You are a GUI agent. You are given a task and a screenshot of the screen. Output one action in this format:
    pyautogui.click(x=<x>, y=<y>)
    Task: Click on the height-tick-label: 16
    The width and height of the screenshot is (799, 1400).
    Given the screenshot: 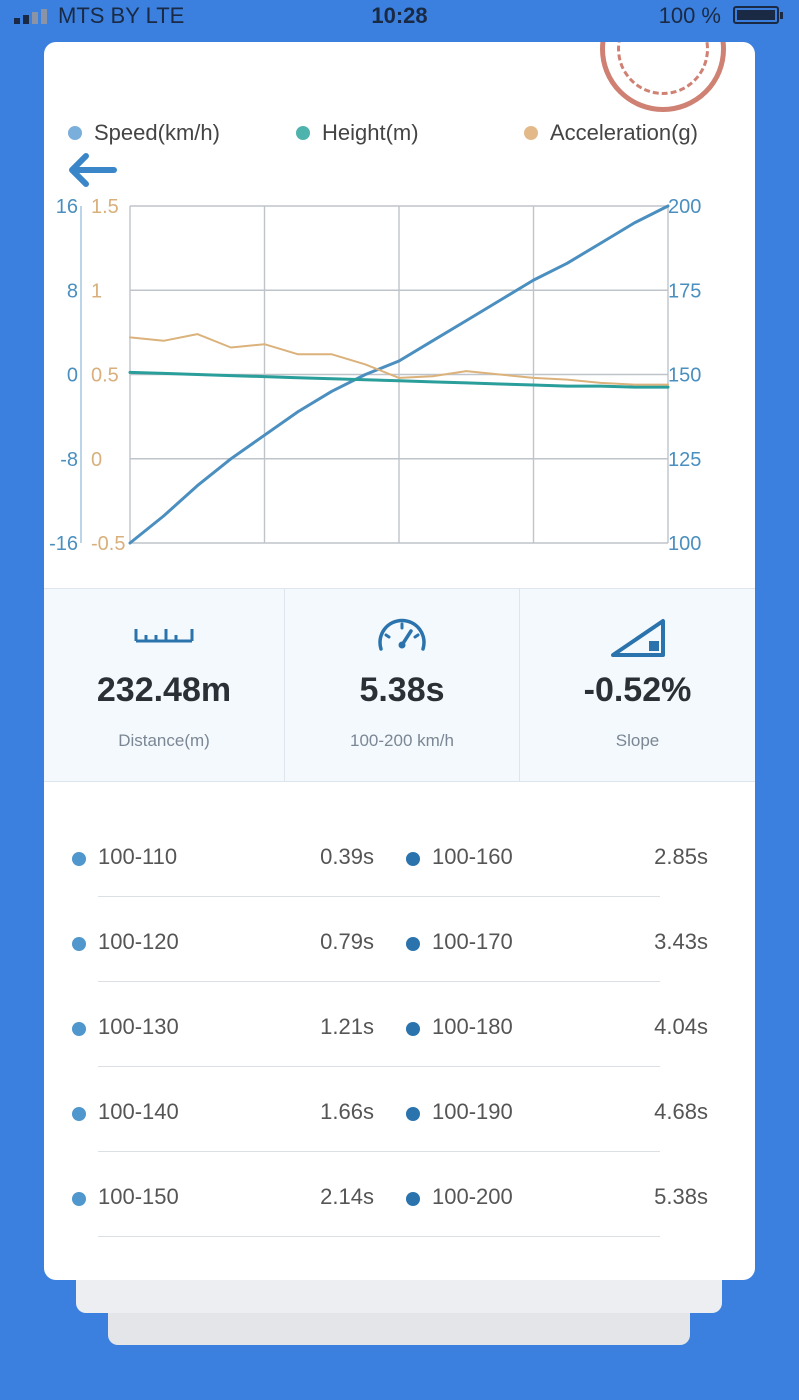 What is the action you would take?
    pyautogui.click(x=67, y=207)
    